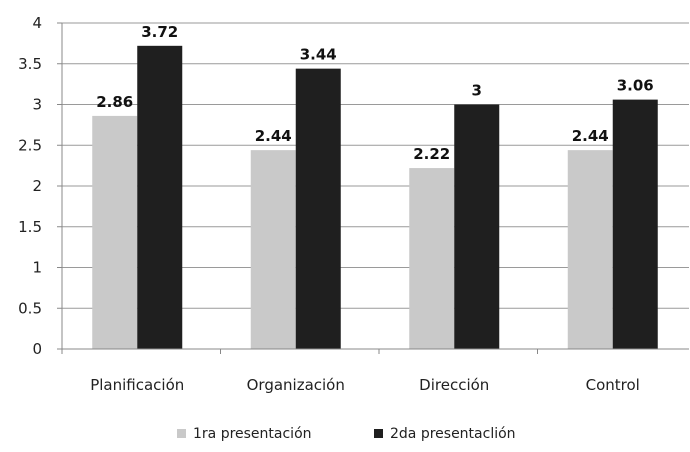 This screenshot has height=452, width=690. Describe the element at coordinates (252, 434) in the screenshot. I see `legend-label-series-1: 1ra presentación` at that location.